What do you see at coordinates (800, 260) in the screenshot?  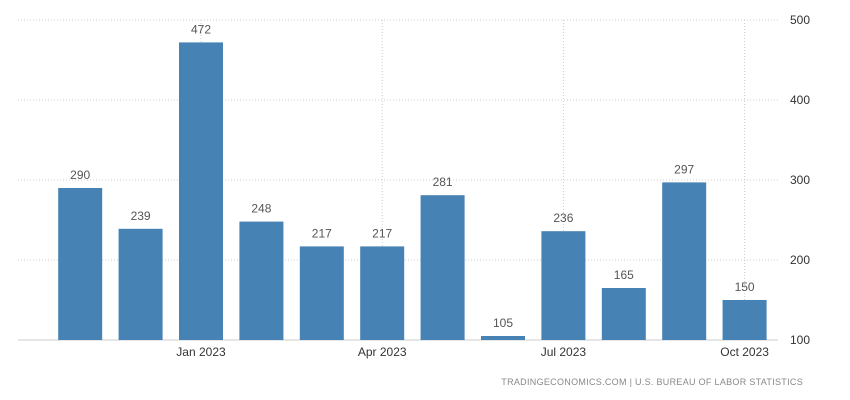 I see `y-tick-label: 200` at bounding box center [800, 260].